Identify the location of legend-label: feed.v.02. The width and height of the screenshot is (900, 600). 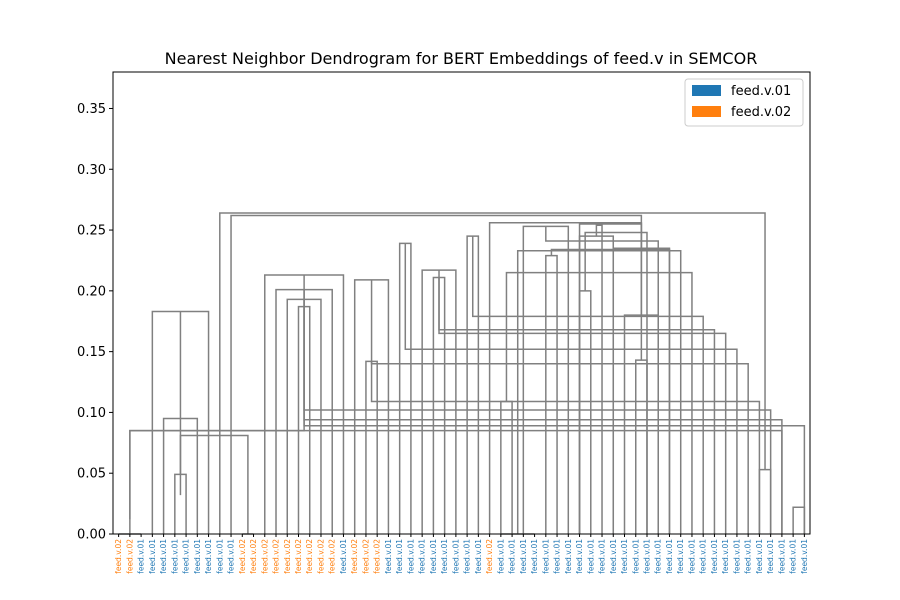
(761, 112).